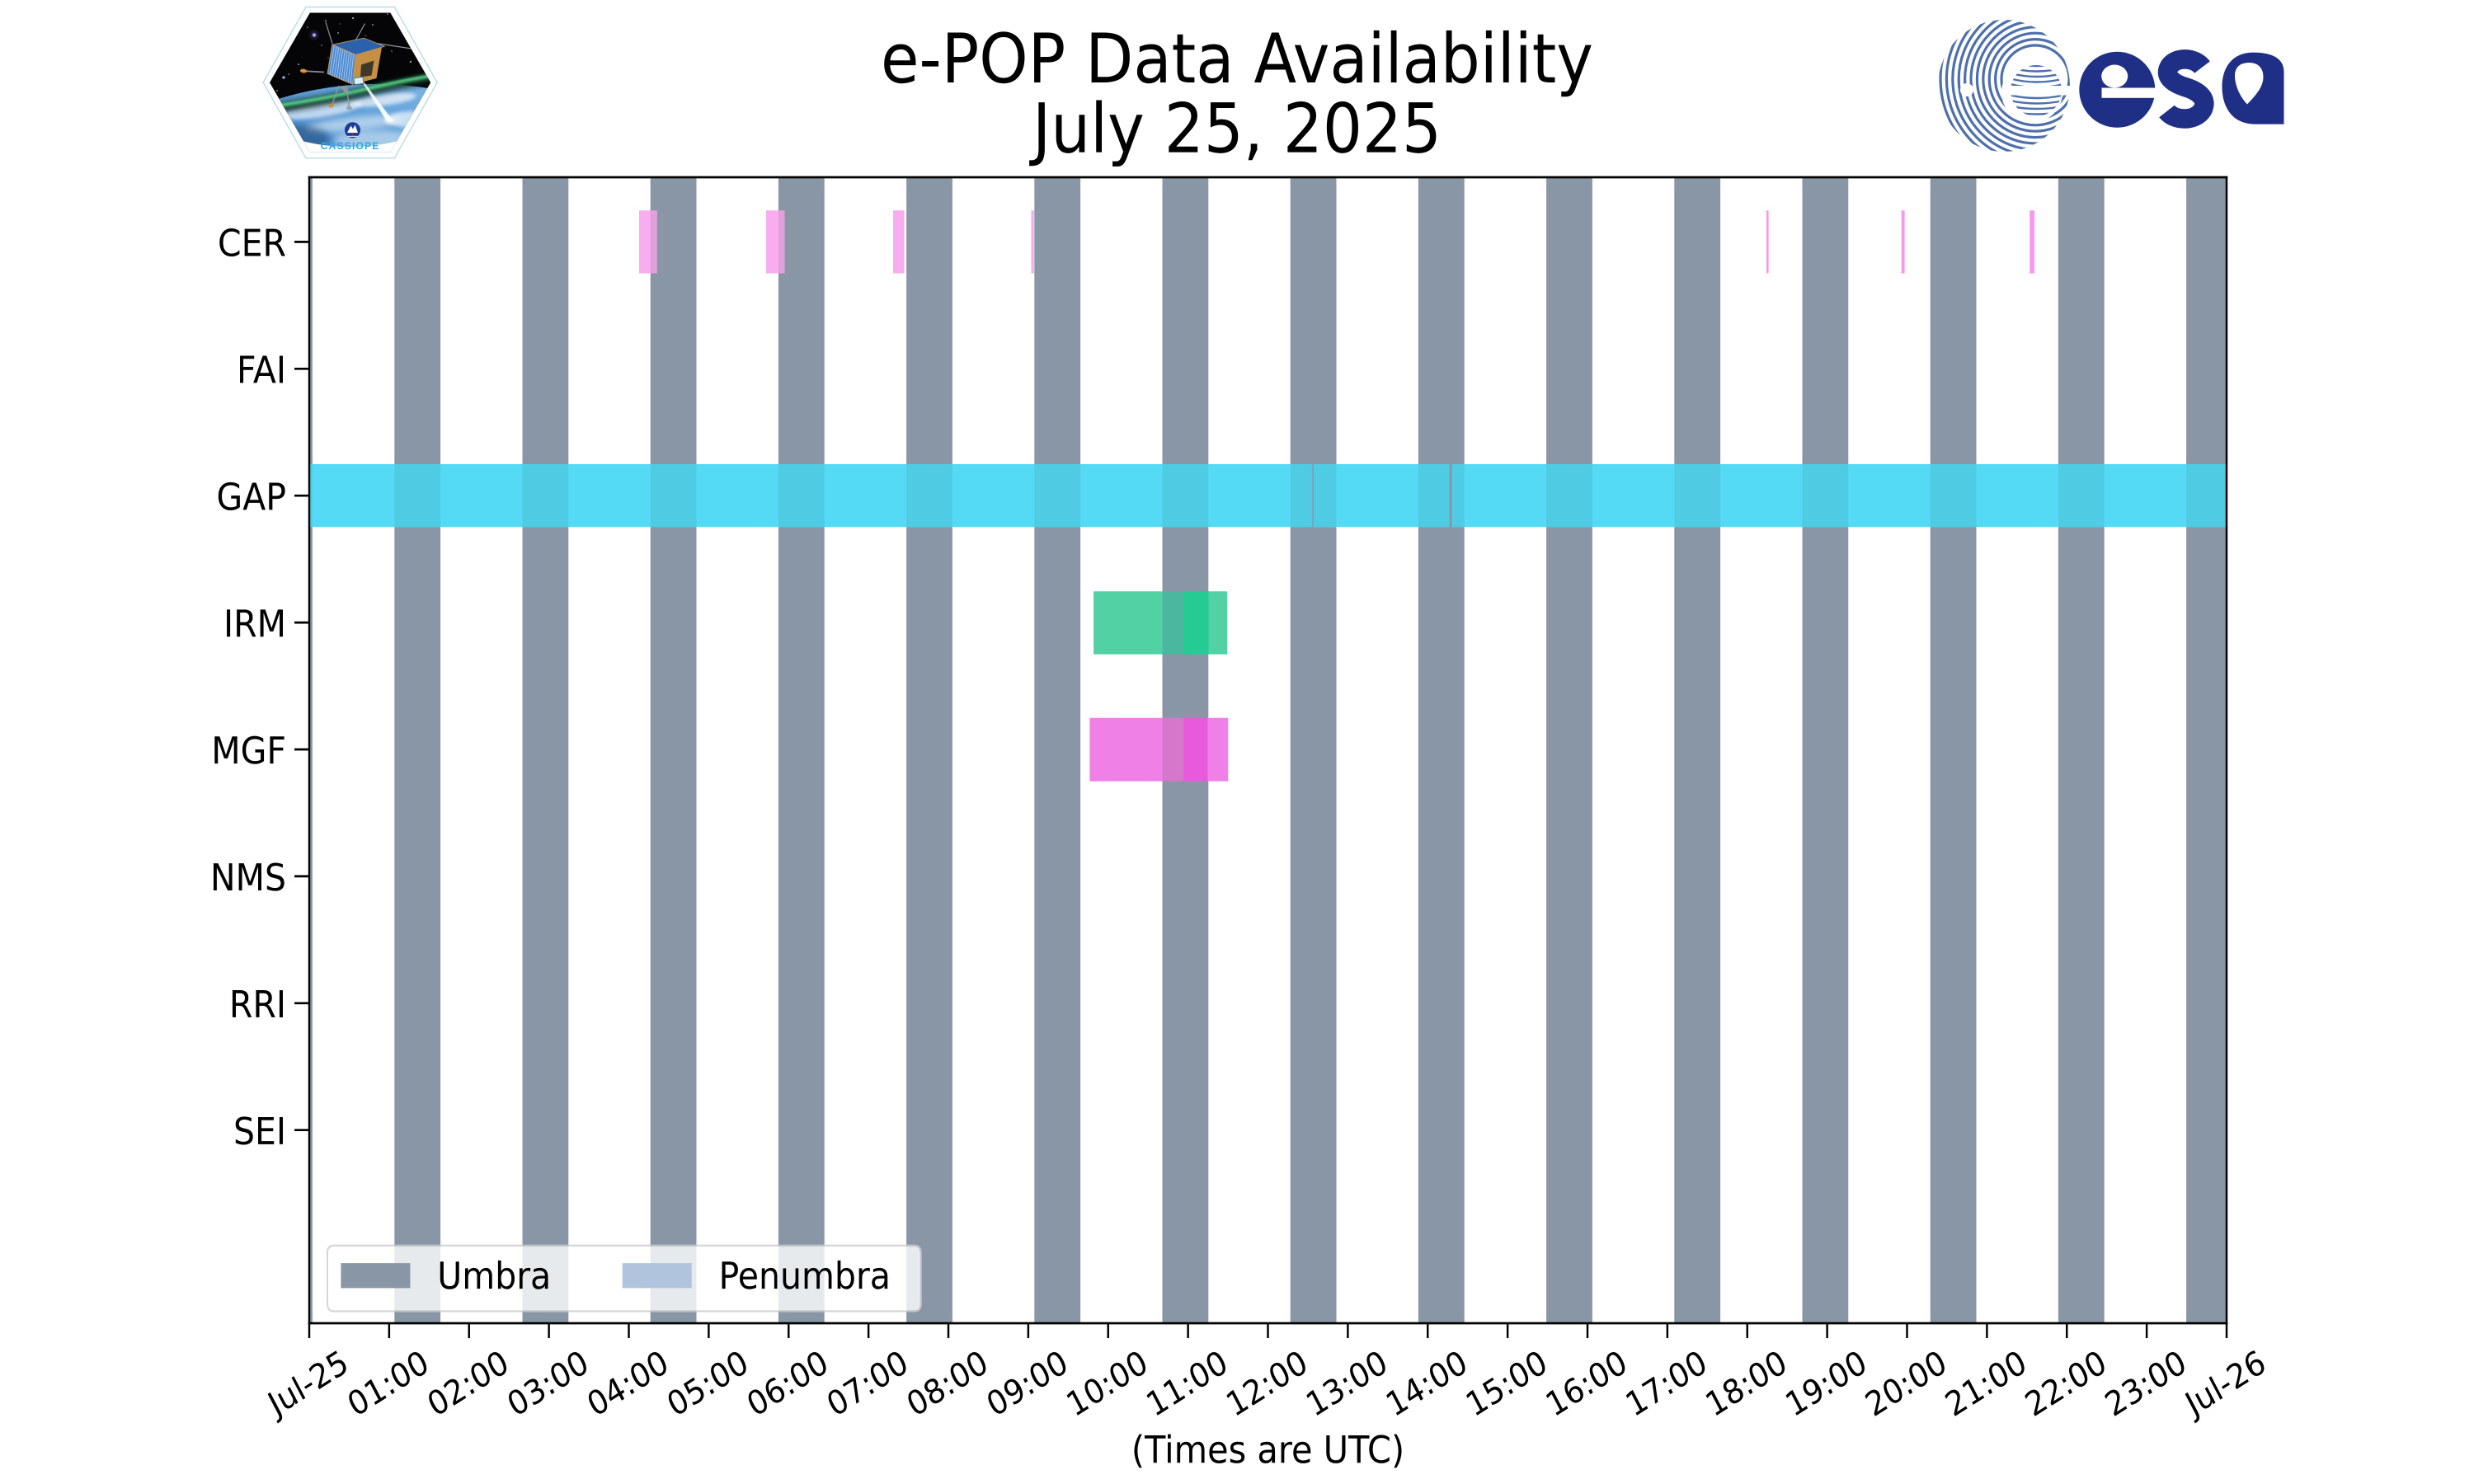 This screenshot has height=1484, width=2474. What do you see at coordinates (350, 146) in the screenshot?
I see `svg-text: CASSIOPE` at bounding box center [350, 146].